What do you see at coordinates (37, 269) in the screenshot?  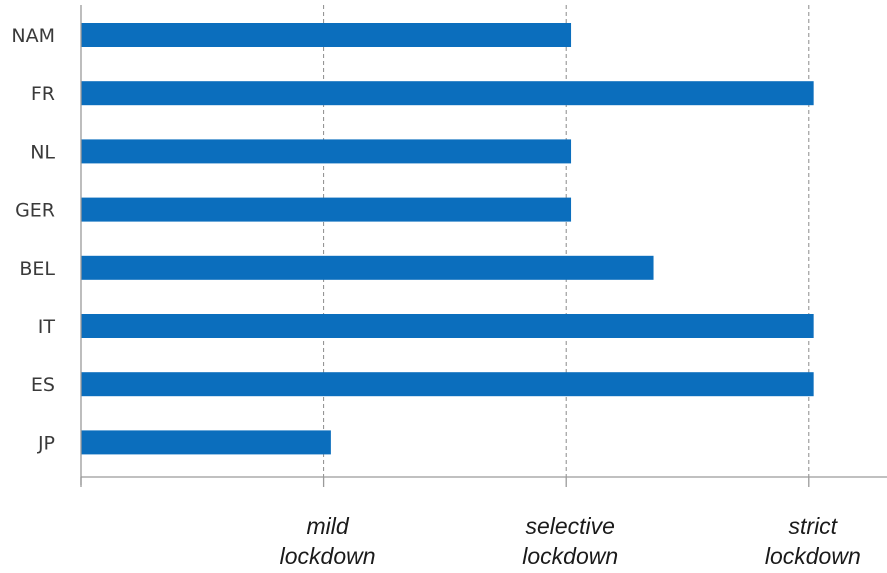 I see `category-label-bel: BEL` at bounding box center [37, 269].